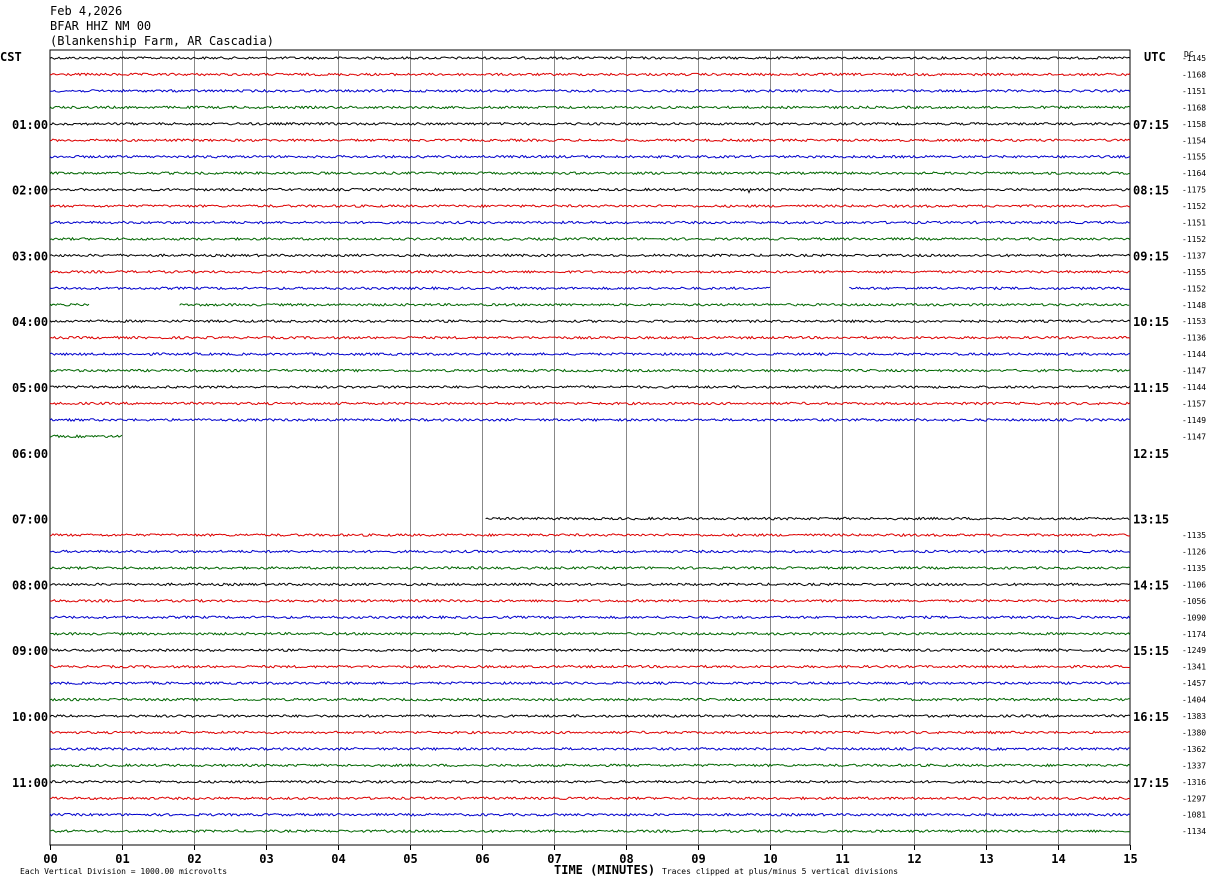  I want to click on hour-label-left: 05:00, so click(30, 388).